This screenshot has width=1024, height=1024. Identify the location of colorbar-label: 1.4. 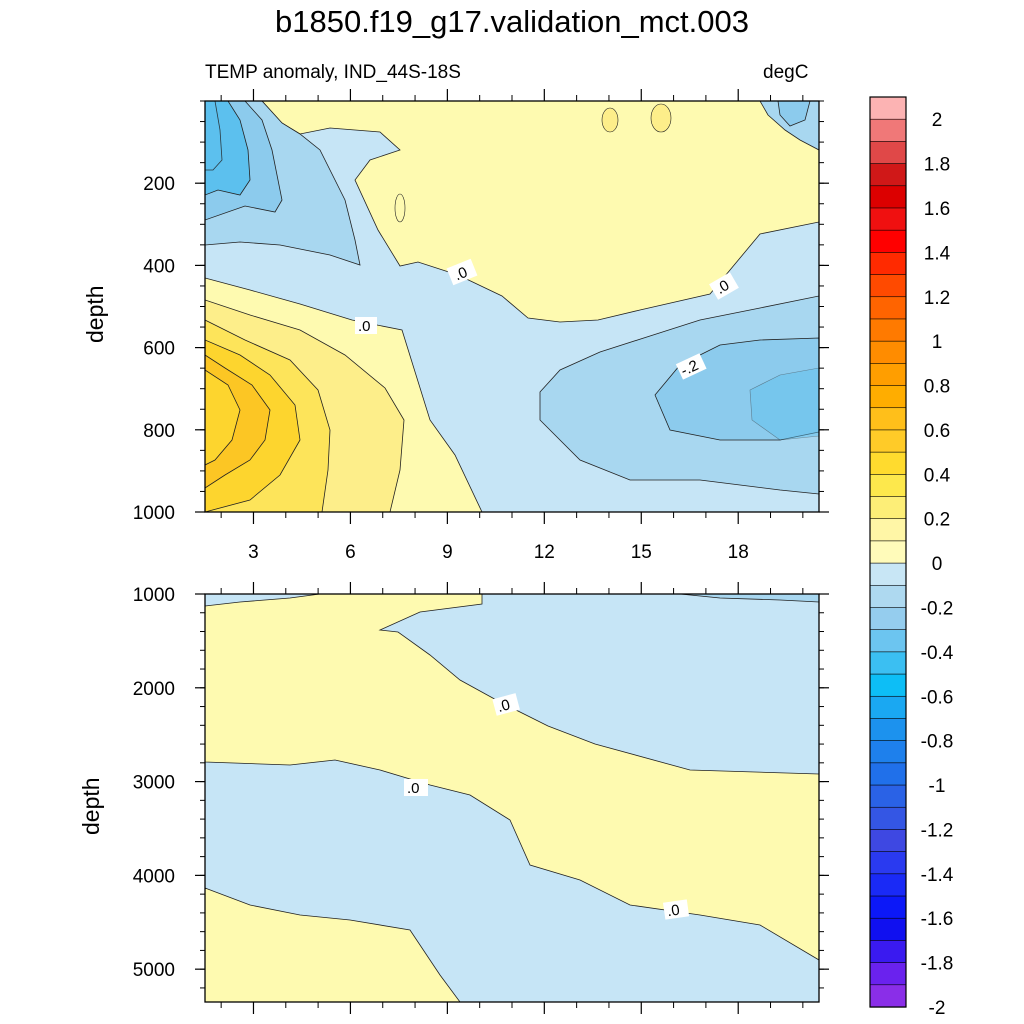
(937, 253).